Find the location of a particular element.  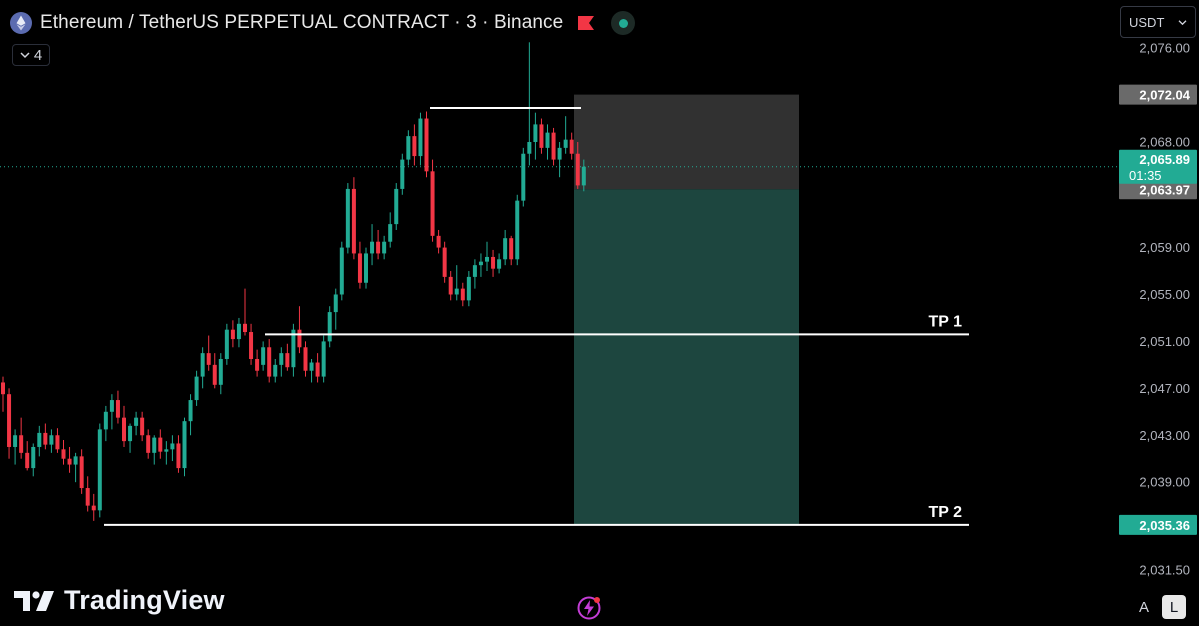

entry-price-label-bg is located at coordinates (1158, 189).